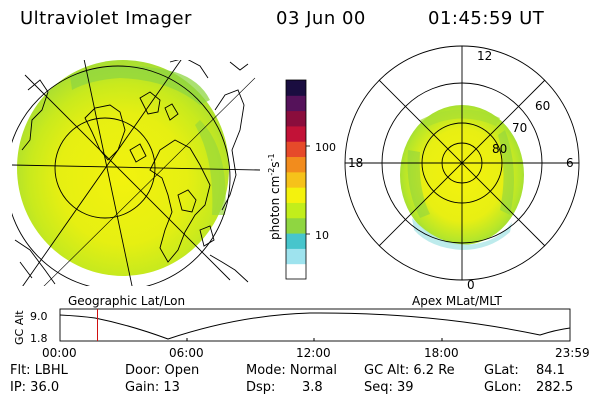  I want to click on mlat-label-80: 80, so click(499, 149).